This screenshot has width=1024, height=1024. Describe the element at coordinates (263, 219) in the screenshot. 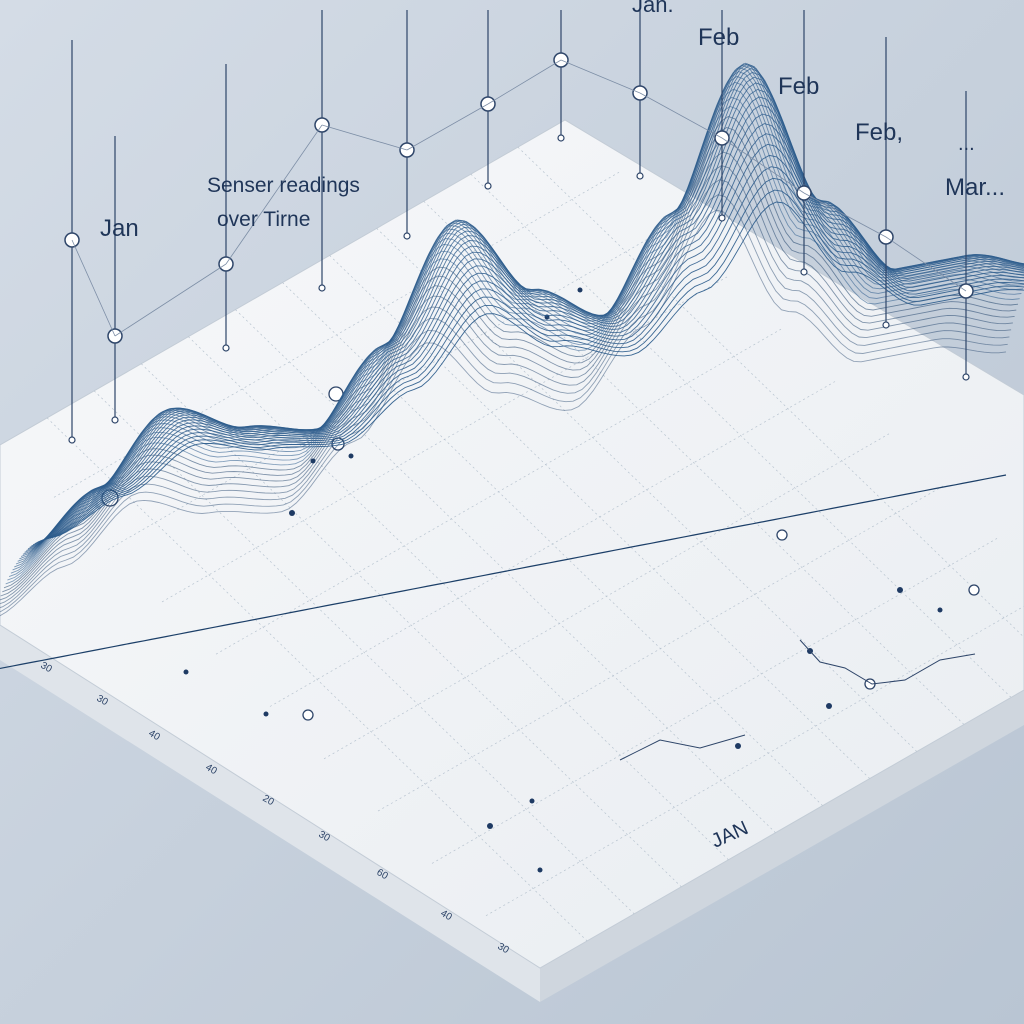

I see `chart-title-line2: over Tirne` at that location.